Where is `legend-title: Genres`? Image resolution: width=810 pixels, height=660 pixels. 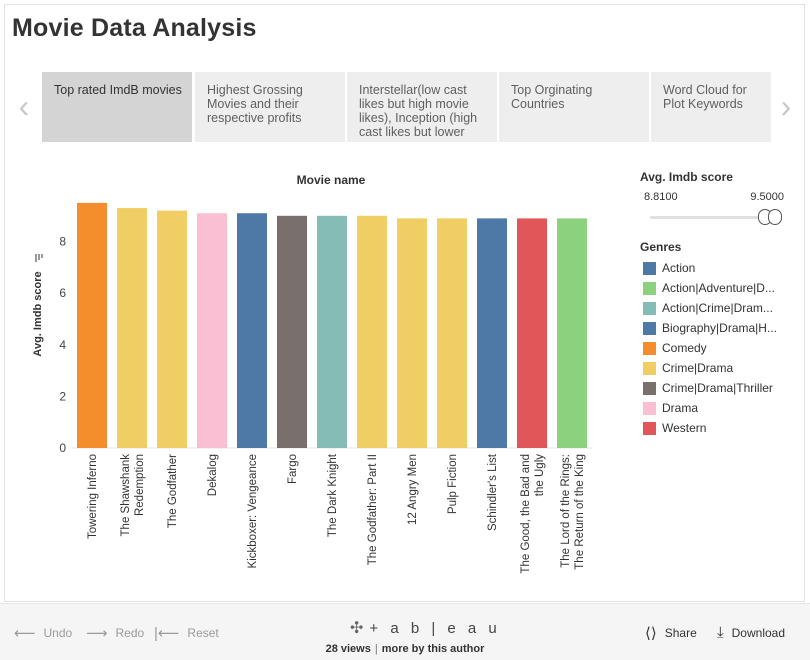 legend-title: Genres is located at coordinates (661, 247).